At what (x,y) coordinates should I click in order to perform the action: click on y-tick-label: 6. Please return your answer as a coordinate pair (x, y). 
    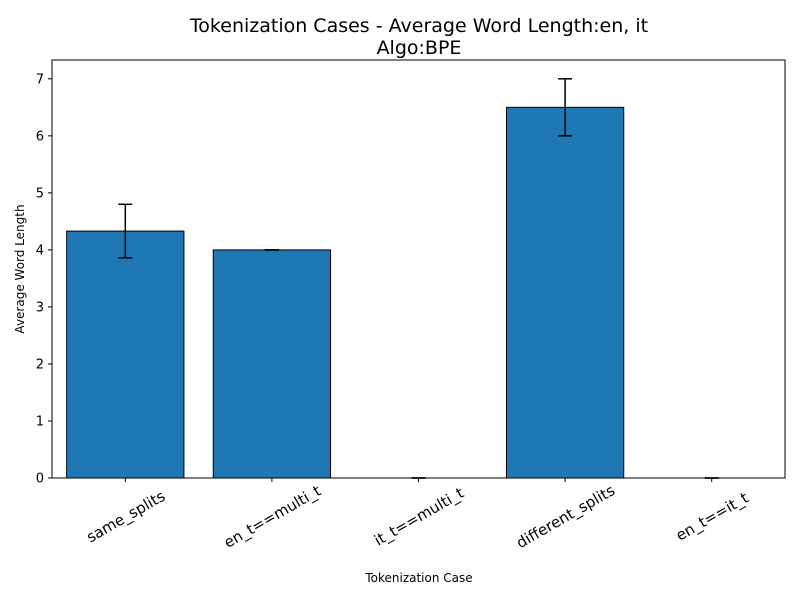
    Looking at the image, I should click on (40, 136).